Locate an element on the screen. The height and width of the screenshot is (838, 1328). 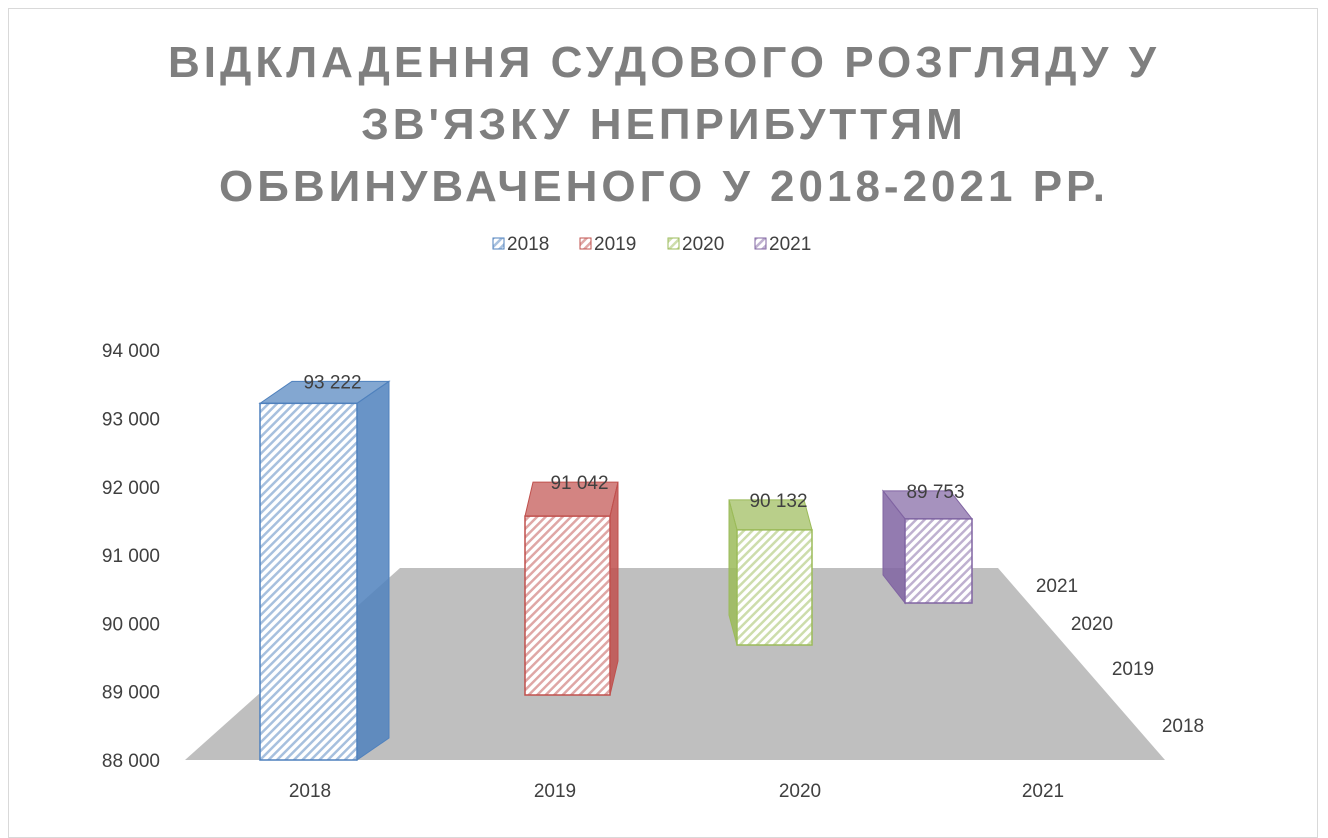
depth-label: 2019 is located at coordinates (1133, 669).